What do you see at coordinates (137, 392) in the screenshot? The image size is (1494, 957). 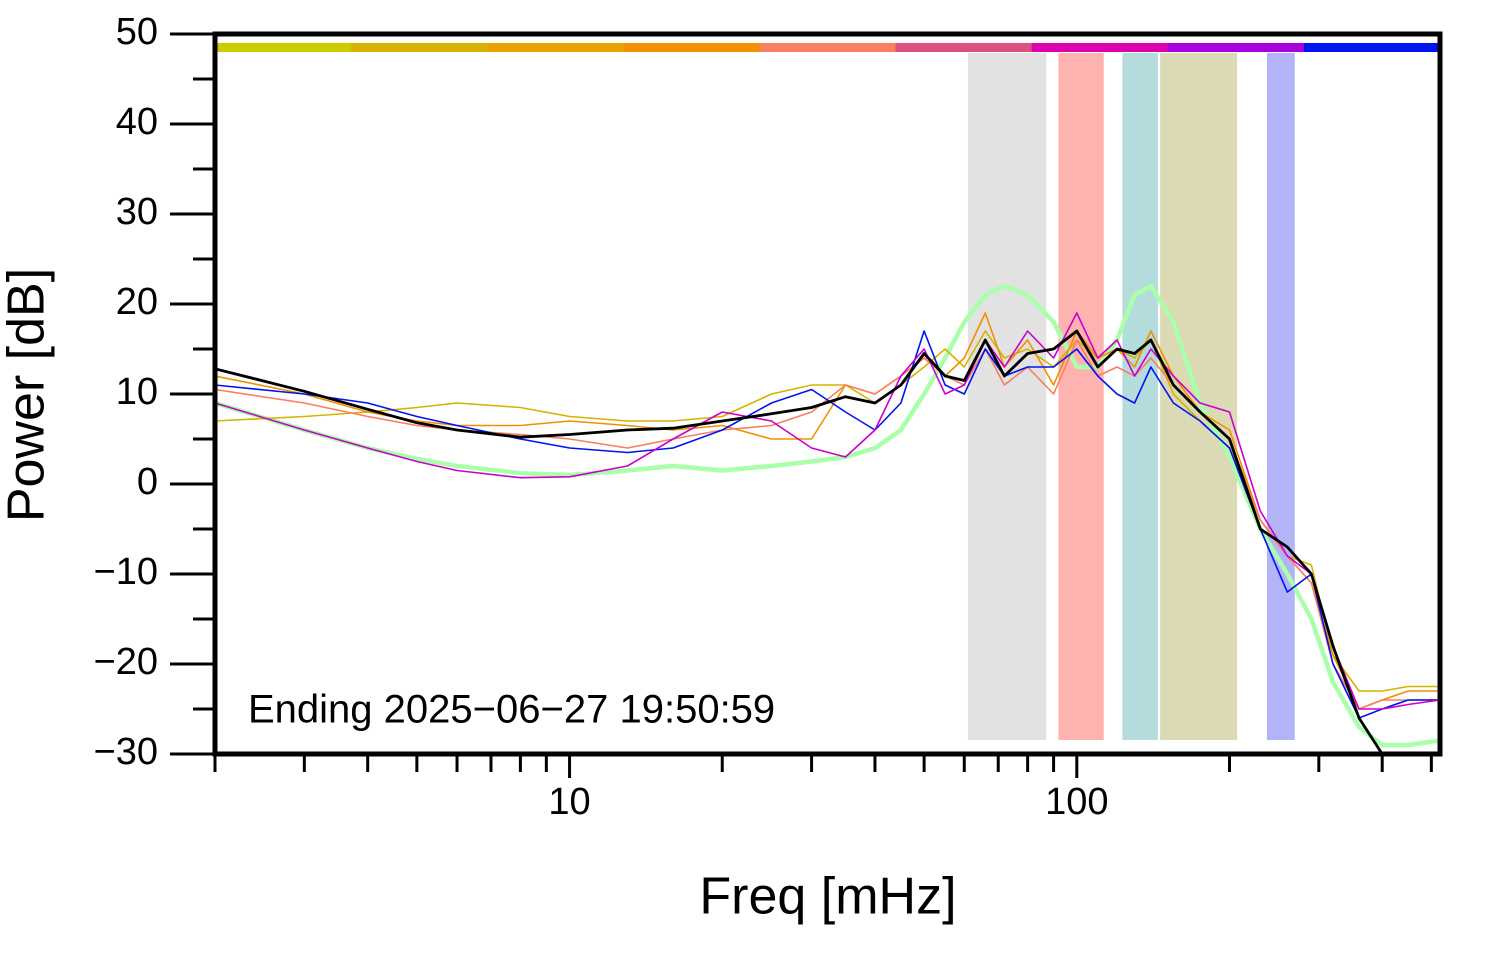 I see `y-tick-label: 10` at bounding box center [137, 392].